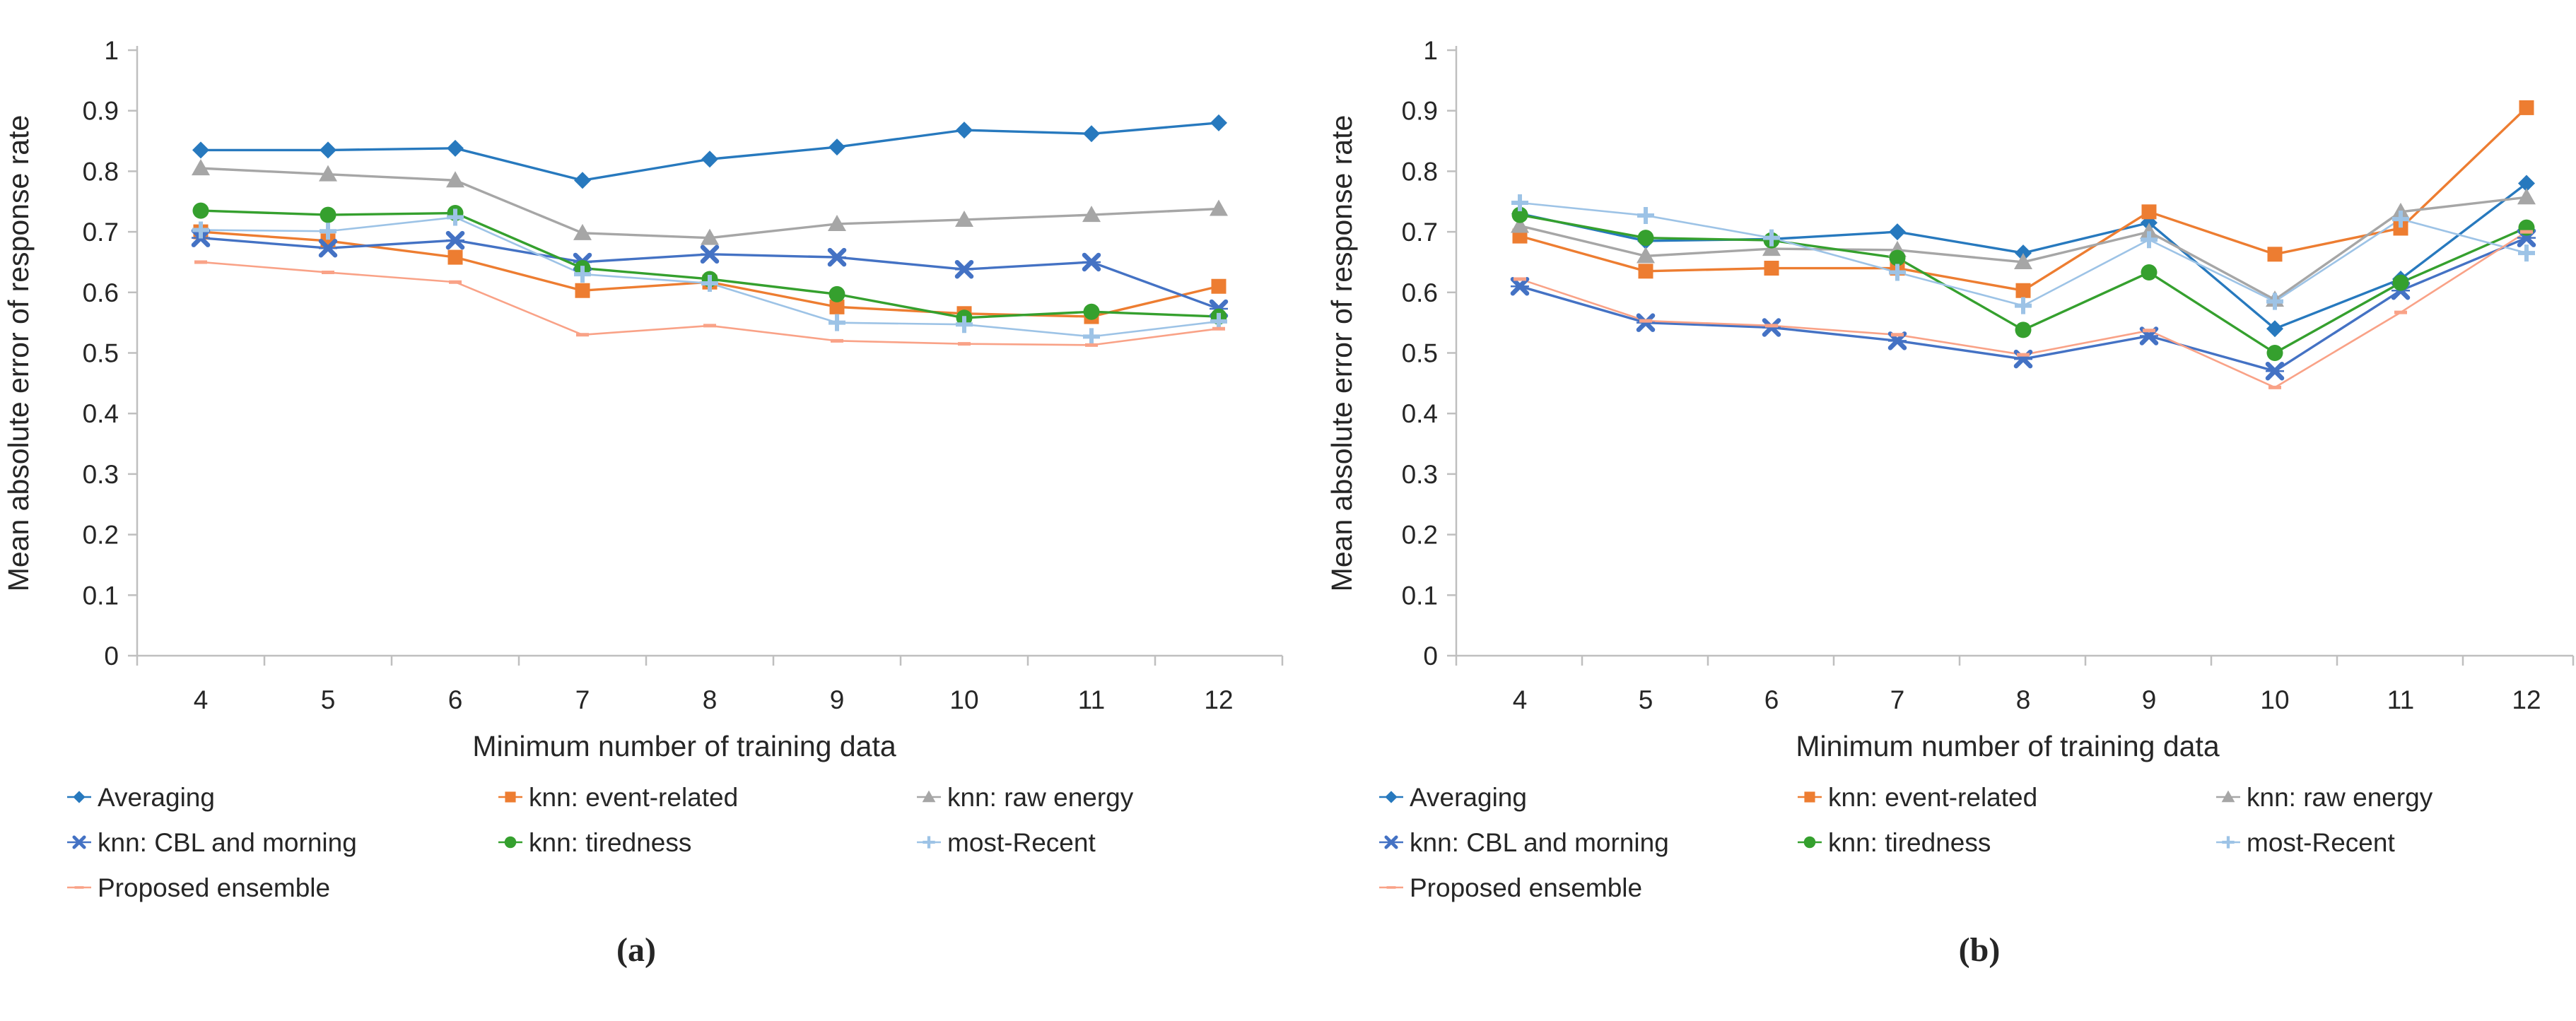  Describe the element at coordinates (101, 111) in the screenshot. I see `y-tick-label: 0.9` at that location.